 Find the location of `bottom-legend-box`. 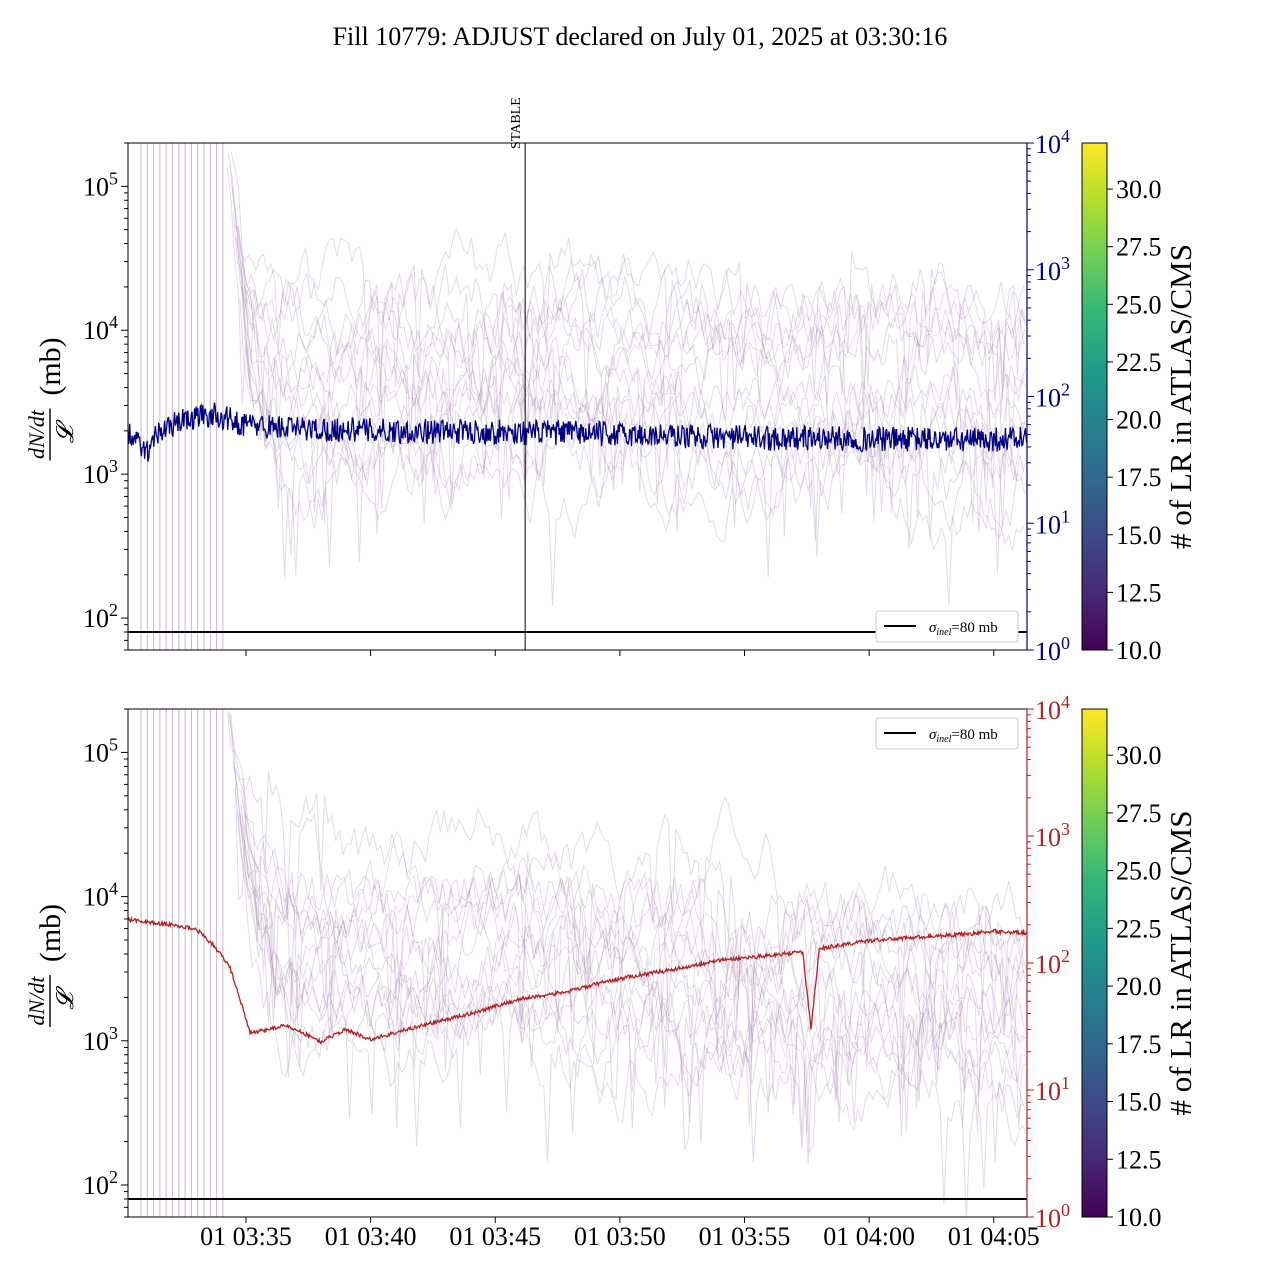

bottom-legend-box is located at coordinates (947, 733).